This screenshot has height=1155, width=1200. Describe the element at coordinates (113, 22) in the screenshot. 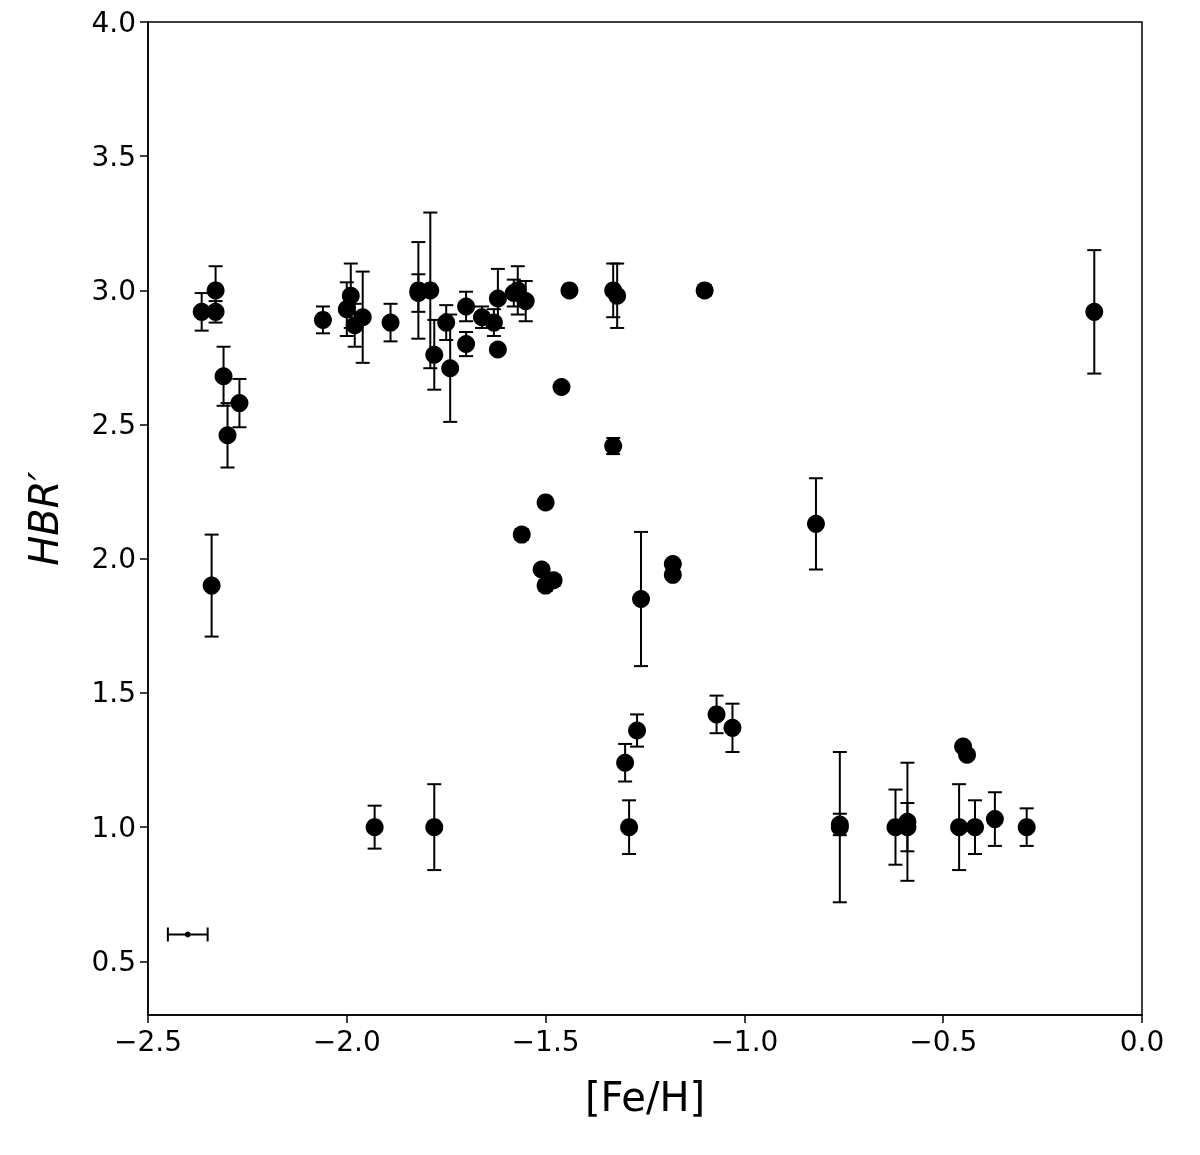

I see `y-tick-label: 4.0` at that location.